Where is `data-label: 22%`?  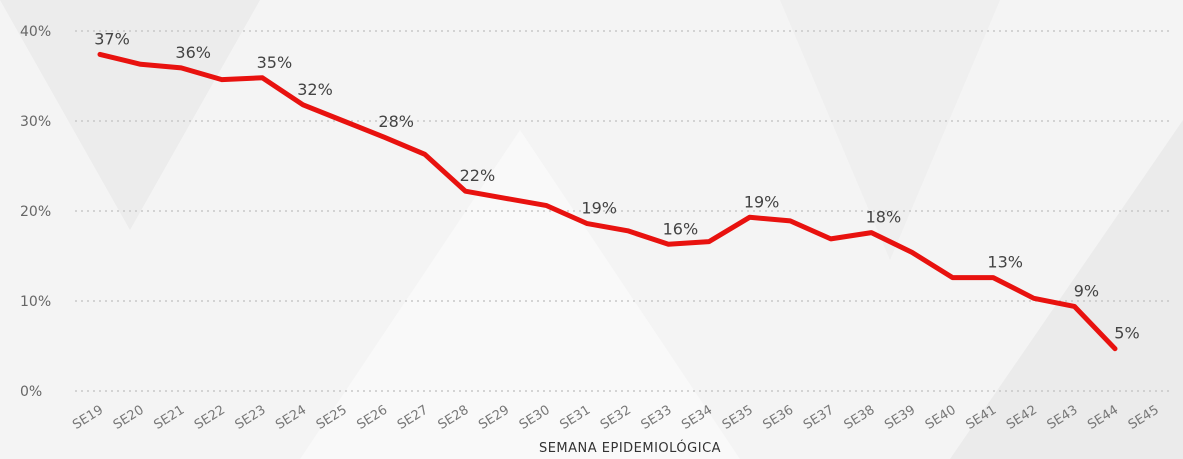 data-label: 22% is located at coordinates (478, 175).